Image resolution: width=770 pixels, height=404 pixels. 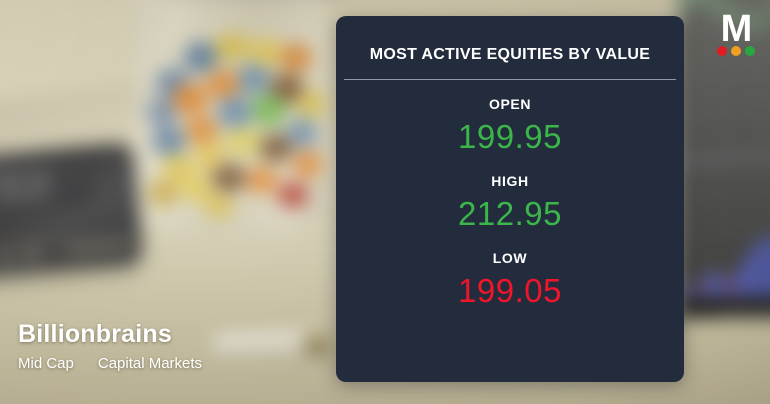 I want to click on smartphone, so click(x=71, y=211).